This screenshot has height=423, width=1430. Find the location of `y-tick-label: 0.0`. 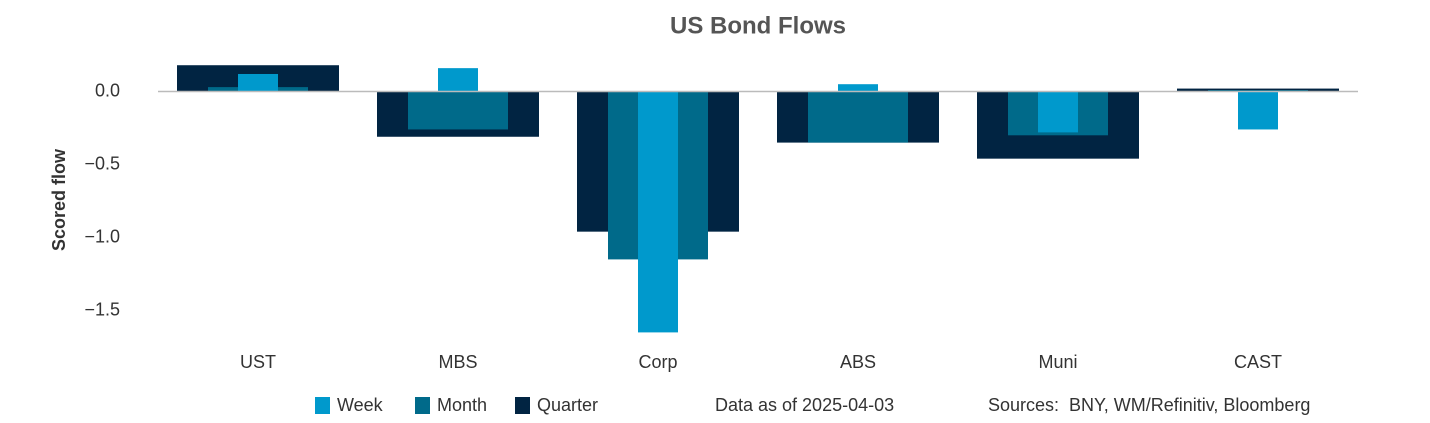

y-tick-label: 0.0 is located at coordinates (107, 90).